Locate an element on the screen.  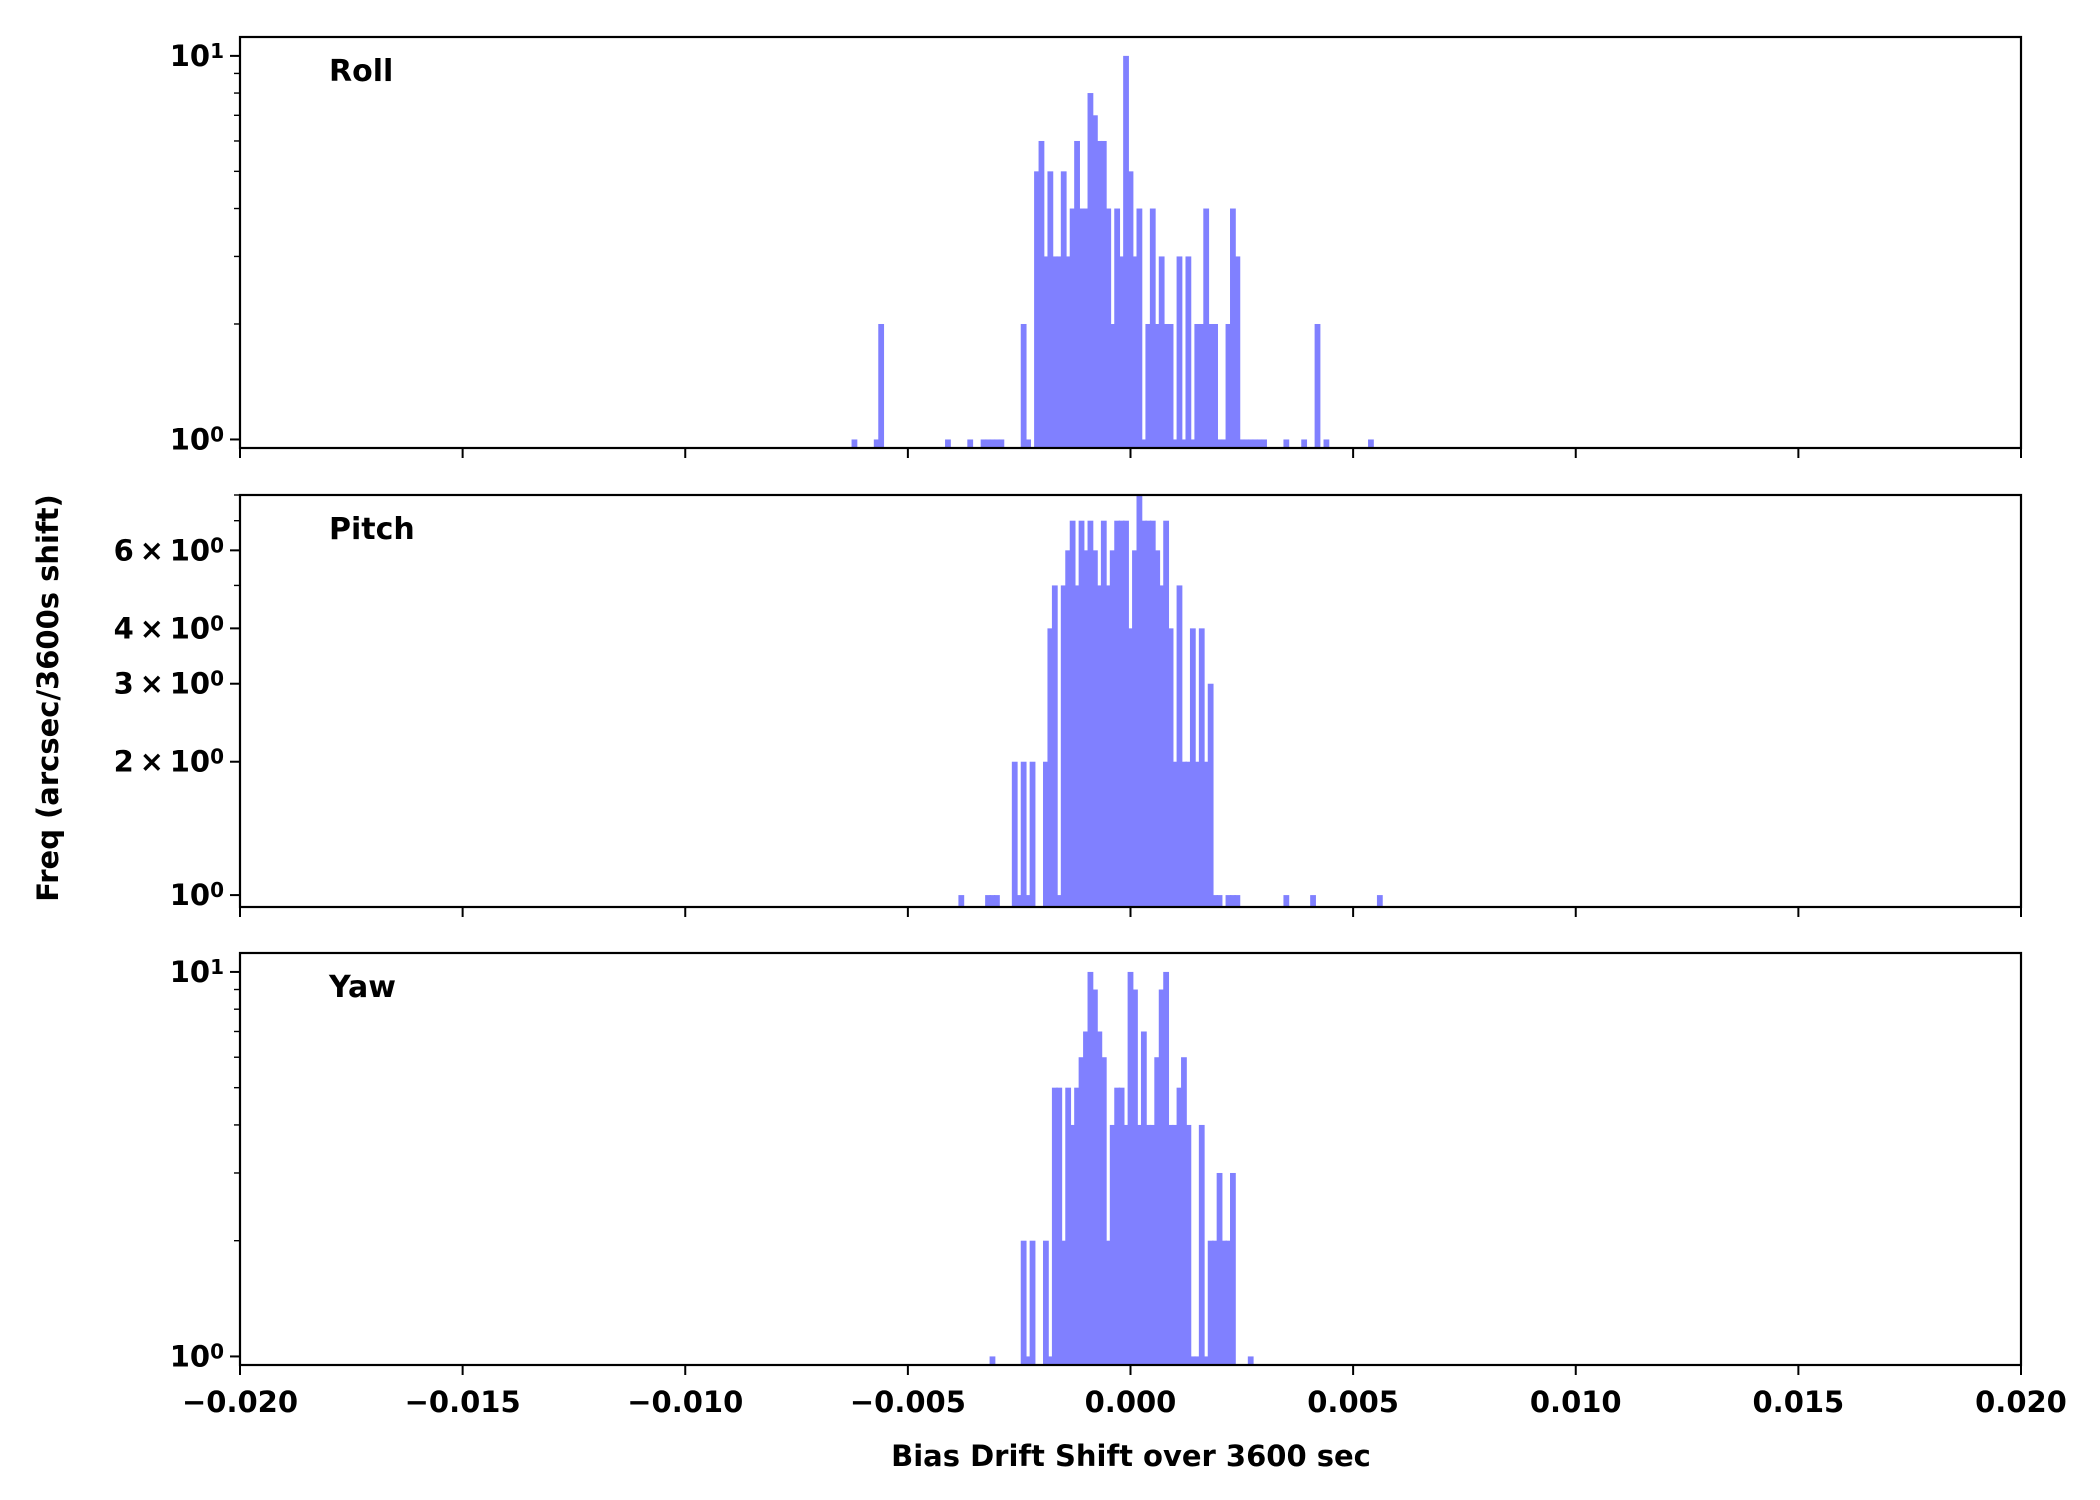
y-tick-label: 2 × 100 is located at coordinates (169, 761).